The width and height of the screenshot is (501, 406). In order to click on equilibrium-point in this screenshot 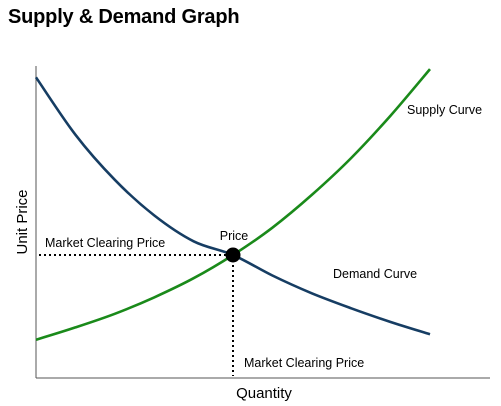, I will do `click(233, 255)`.